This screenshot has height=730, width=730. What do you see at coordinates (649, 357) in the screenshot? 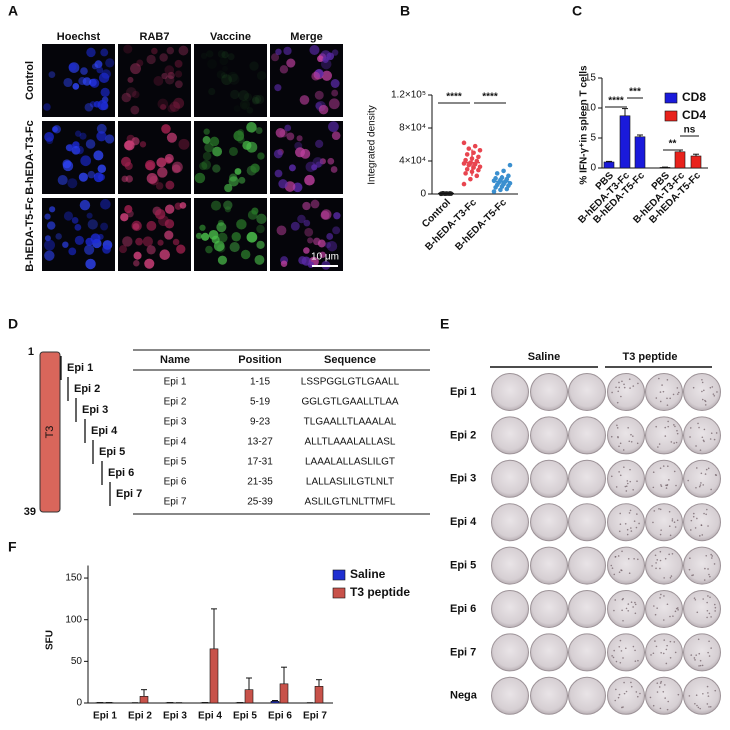
I see `group-header: T3 peptide` at bounding box center [649, 357].